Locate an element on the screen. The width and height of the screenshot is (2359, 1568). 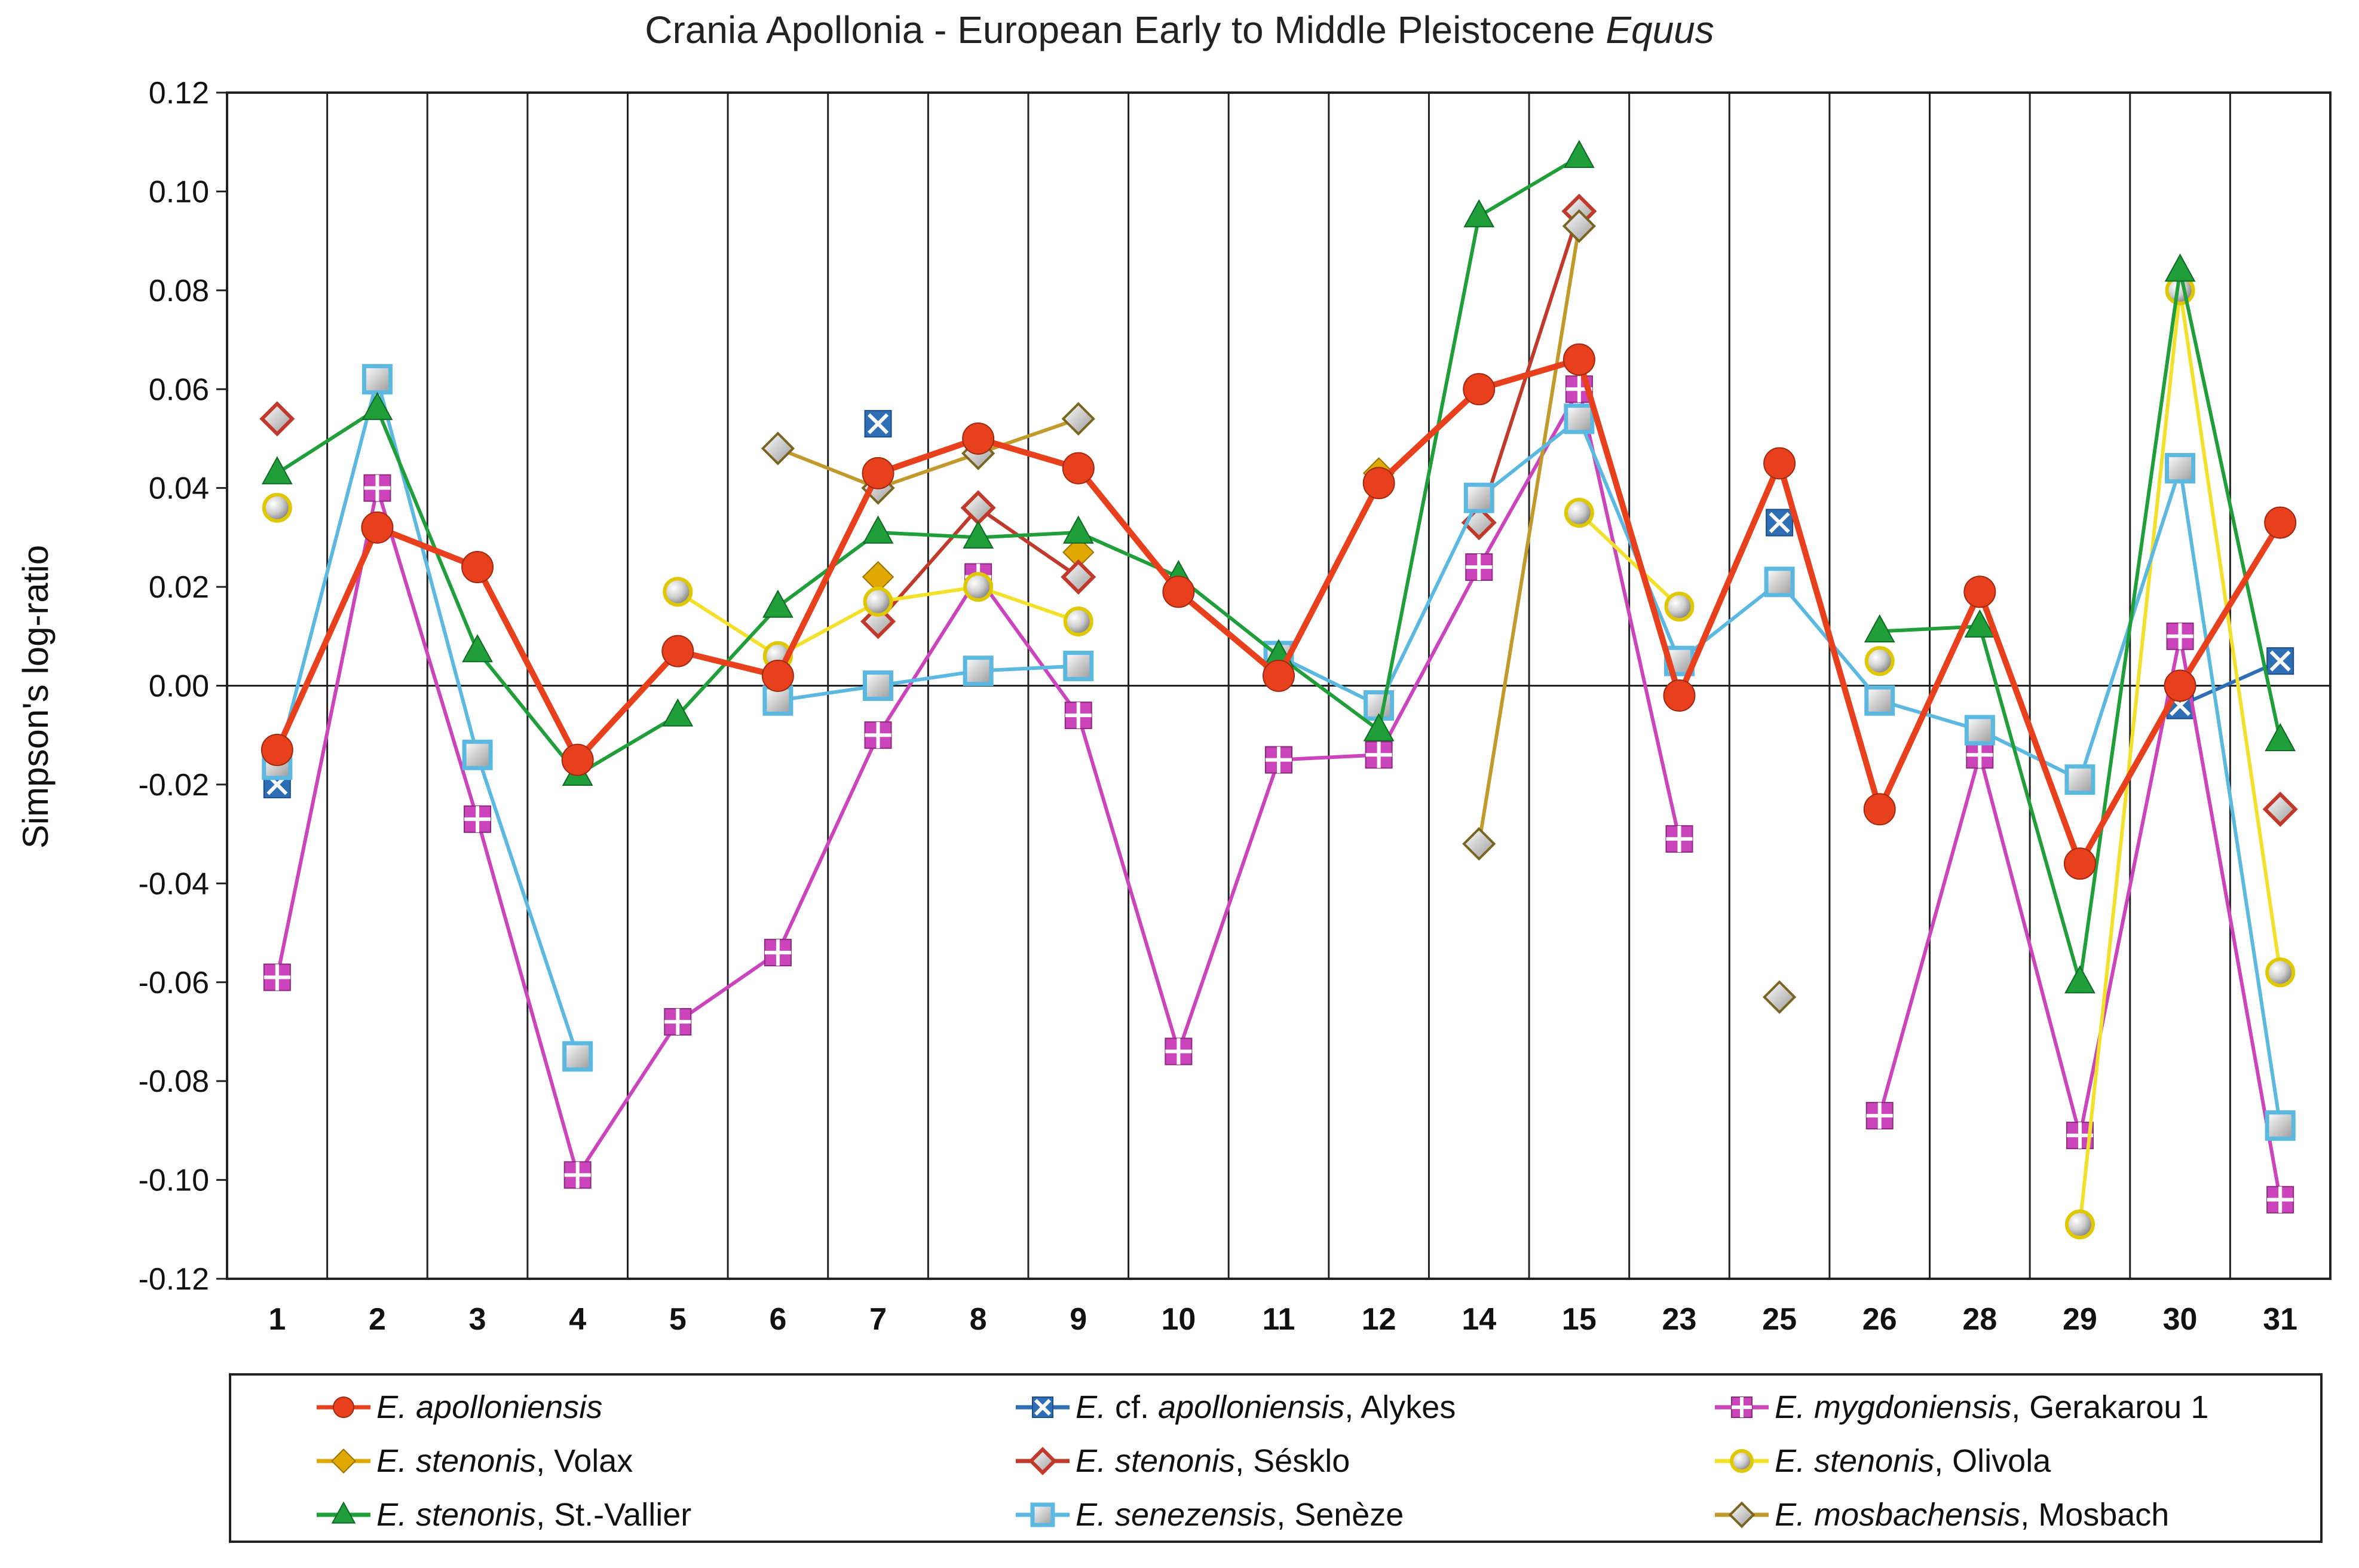
x-tick-label: 10 is located at coordinates (1178, 1319).